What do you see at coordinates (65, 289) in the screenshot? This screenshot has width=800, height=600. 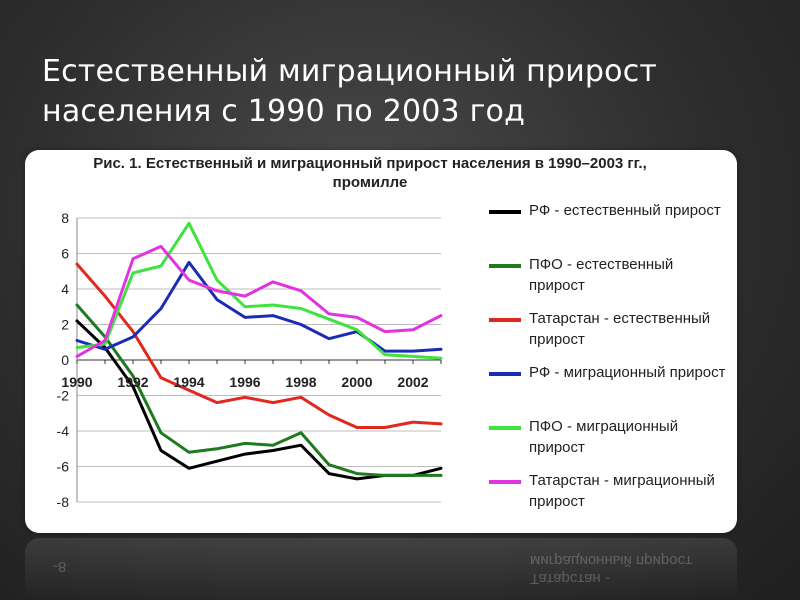 I see `y-tick-label: 4` at bounding box center [65, 289].